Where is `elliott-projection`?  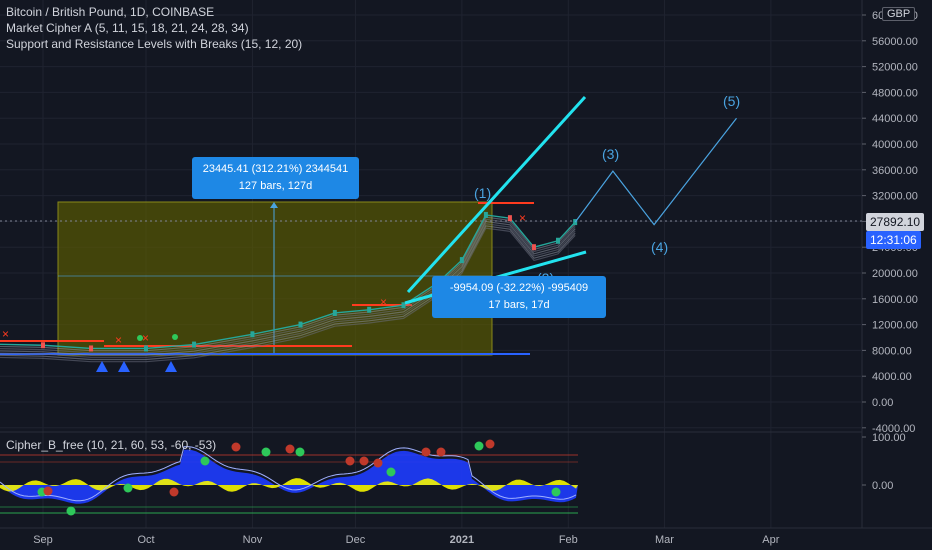 elliott-projection is located at coordinates (655, 171).